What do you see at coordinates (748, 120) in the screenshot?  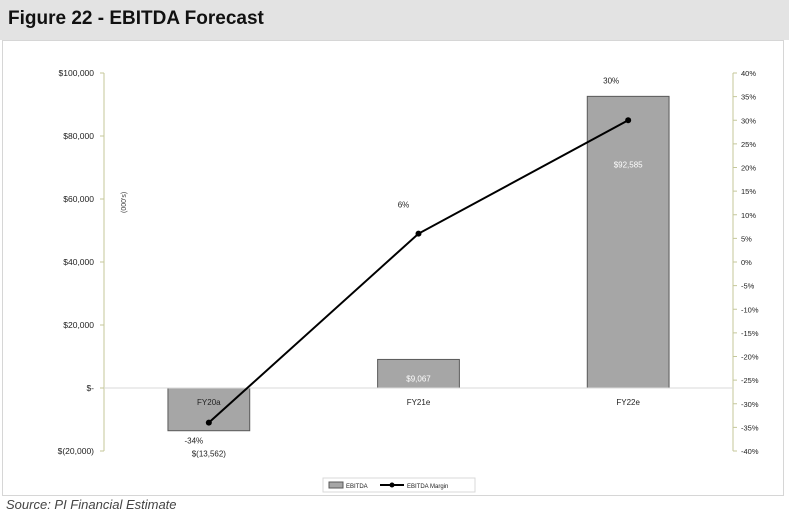 I see `right-axis-tick-label: 30%` at bounding box center [748, 120].